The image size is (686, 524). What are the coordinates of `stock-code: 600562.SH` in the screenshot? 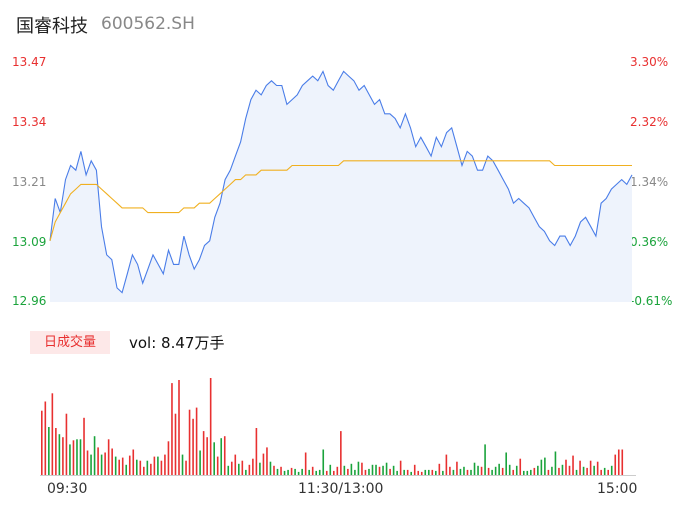 It's located at (148, 24).